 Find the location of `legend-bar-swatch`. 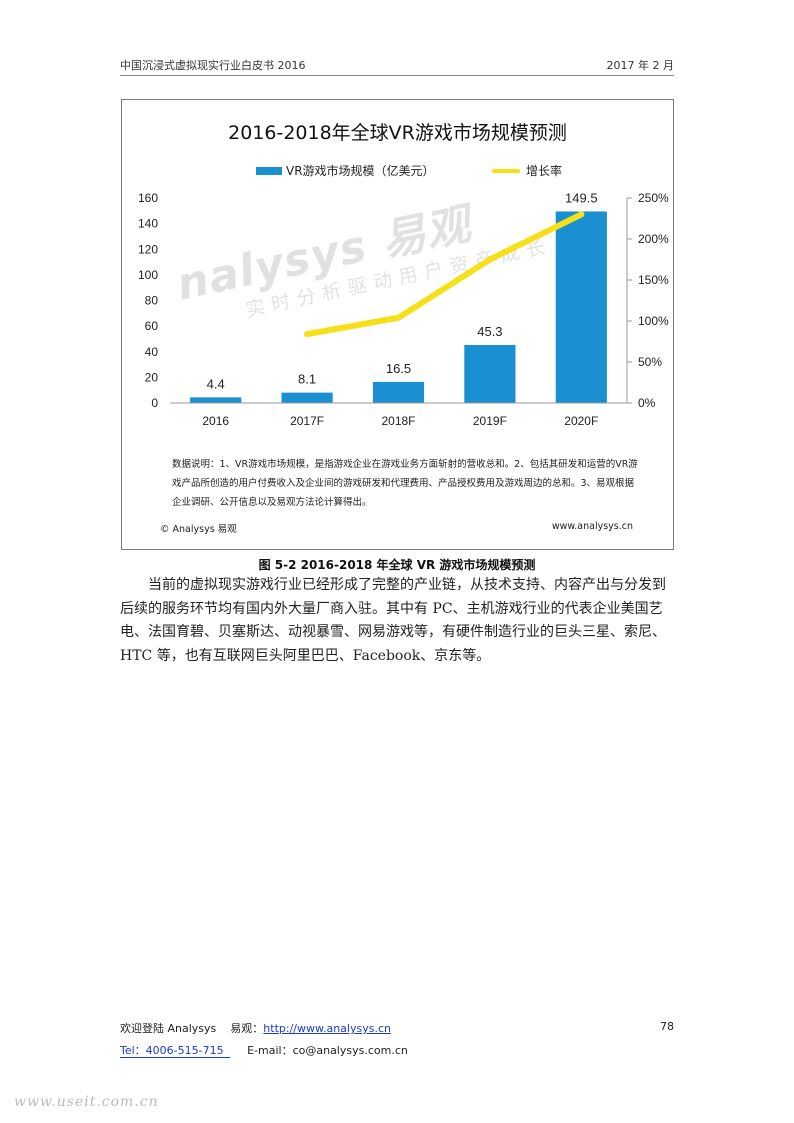

legend-bar-swatch is located at coordinates (269, 170).